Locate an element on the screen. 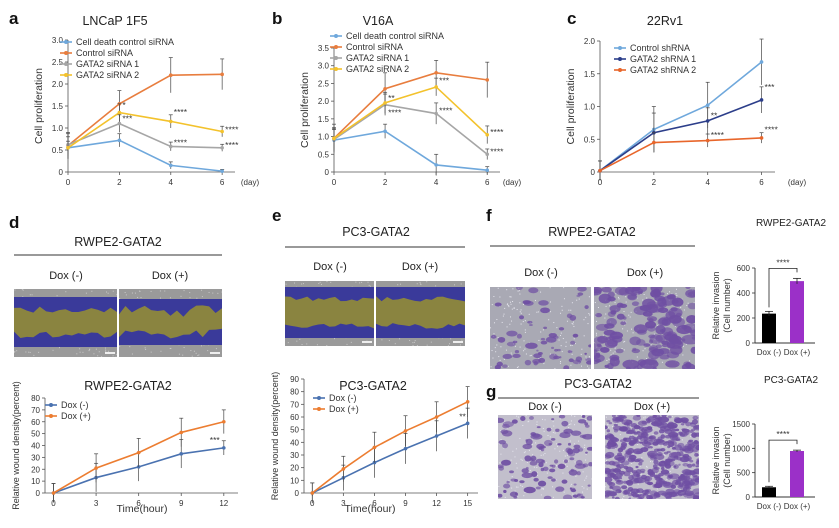  y-tick-label: 600 is located at coordinates (744, 268).